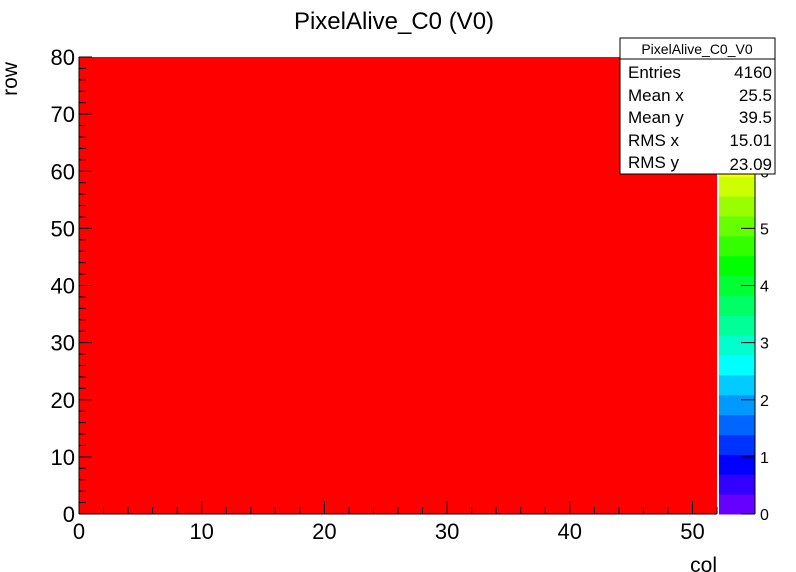 Image resolution: width=796 pixels, height=572 pixels. Describe the element at coordinates (654, 72) in the screenshot. I see `stats-entries-label: Entries` at that location.